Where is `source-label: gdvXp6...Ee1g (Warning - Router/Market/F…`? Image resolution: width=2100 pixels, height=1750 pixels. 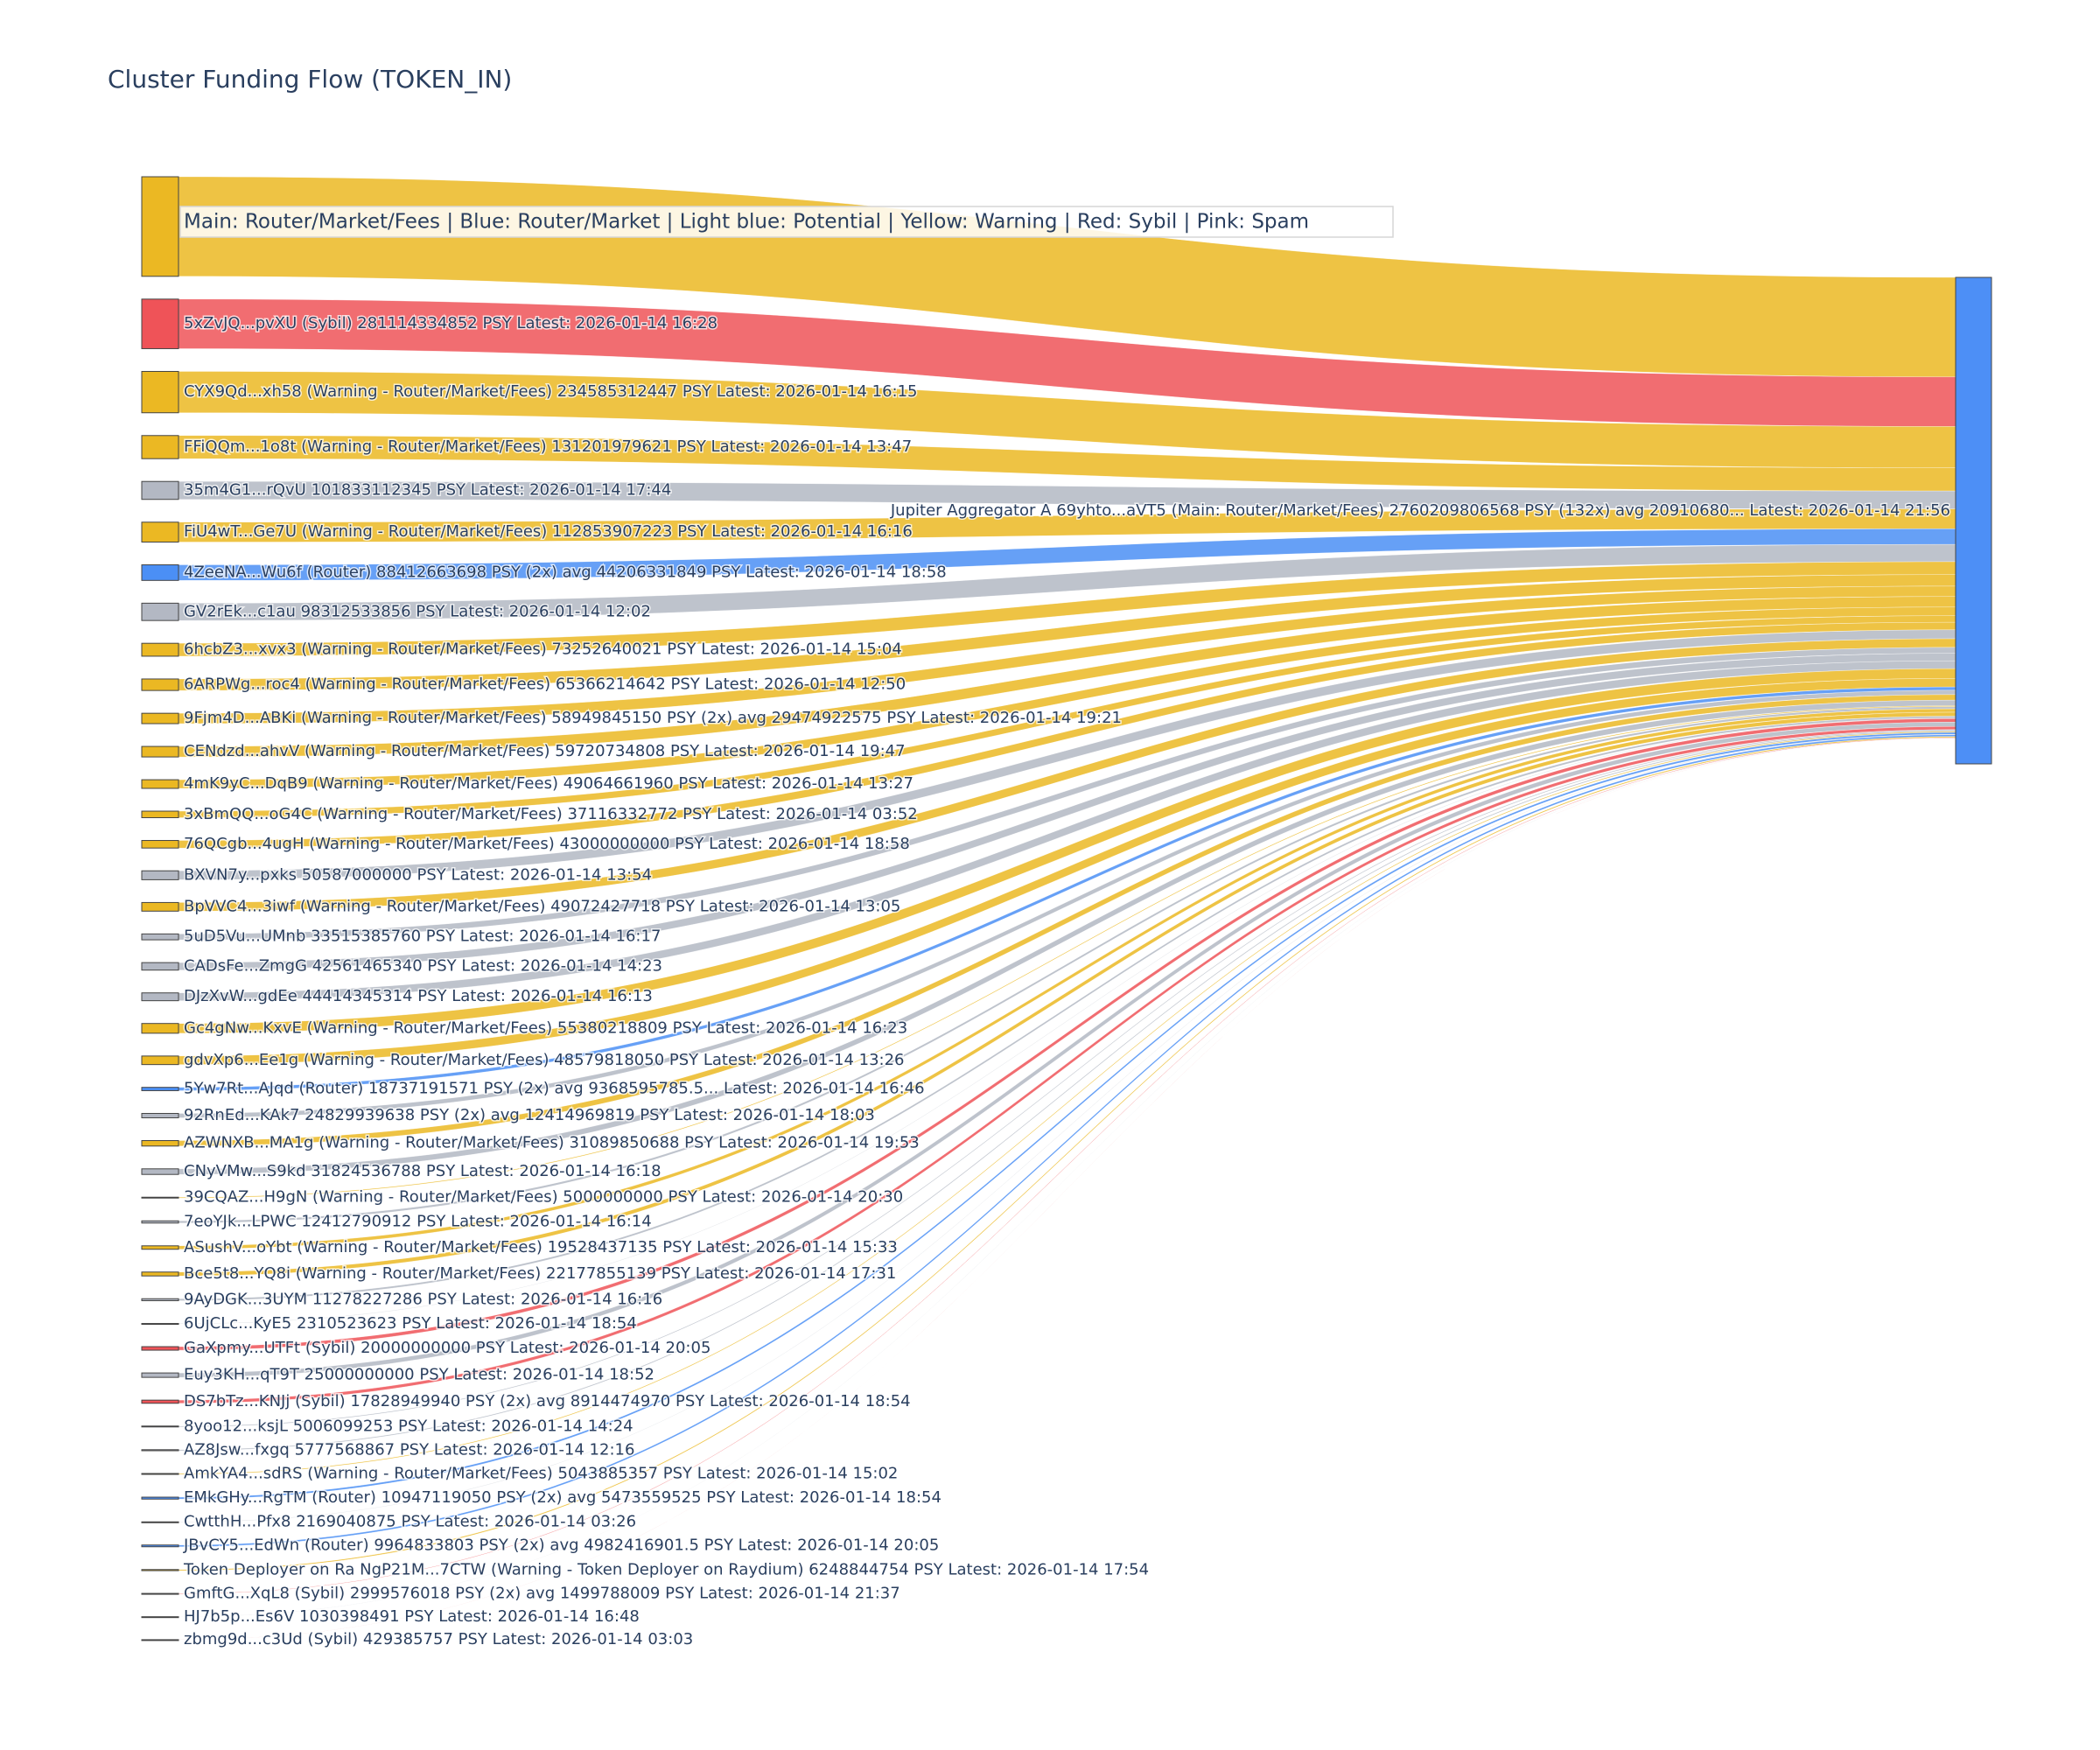 source-label: gdvXp6...Ee1g (Warning - Router/Market/F… is located at coordinates (544, 1060).